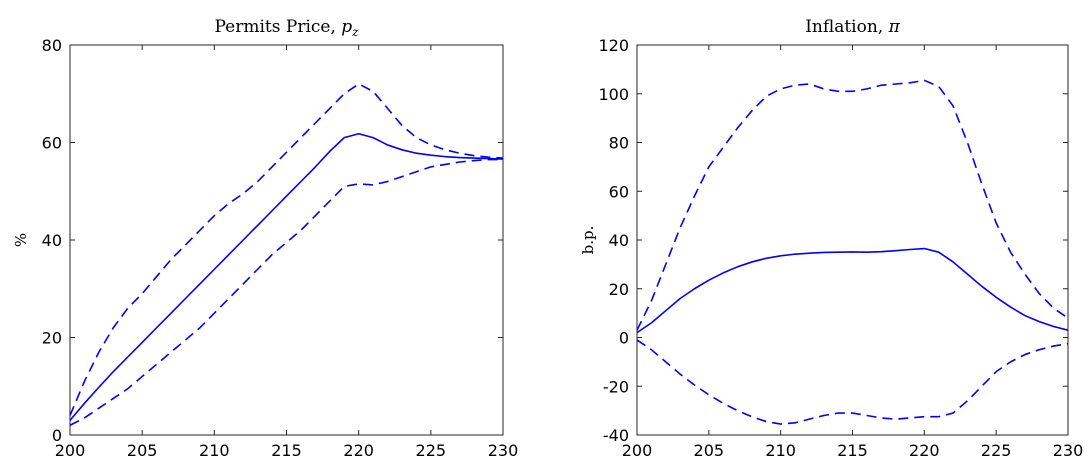 The image size is (1088, 472). What do you see at coordinates (278, 27) in the screenshot?
I see `title-text: Permits Price,` at bounding box center [278, 27].